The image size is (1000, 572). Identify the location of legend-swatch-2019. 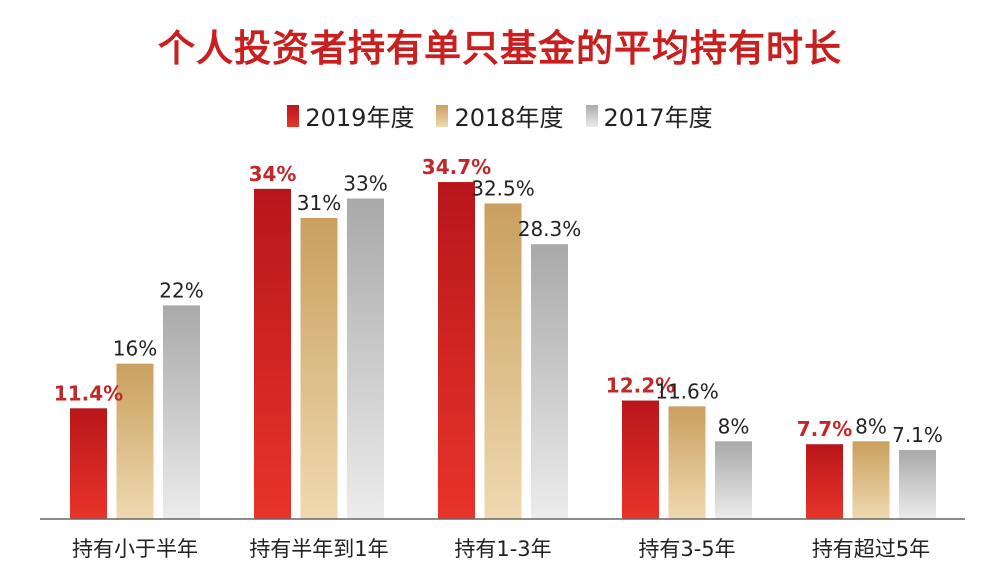
(293, 115).